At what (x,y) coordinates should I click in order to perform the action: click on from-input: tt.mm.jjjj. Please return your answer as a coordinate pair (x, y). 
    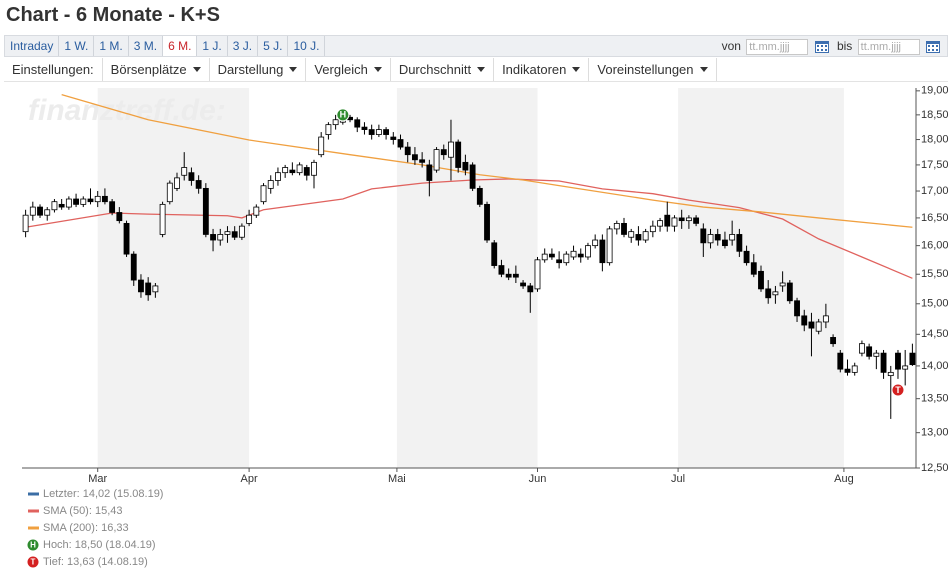
    Looking at the image, I should click on (777, 46).